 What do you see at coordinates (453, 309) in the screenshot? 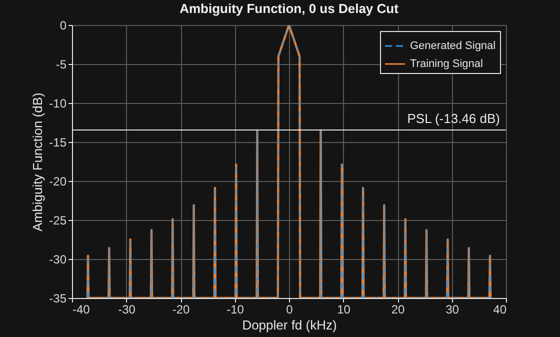
I see `x-tick-label: 30` at bounding box center [453, 309].